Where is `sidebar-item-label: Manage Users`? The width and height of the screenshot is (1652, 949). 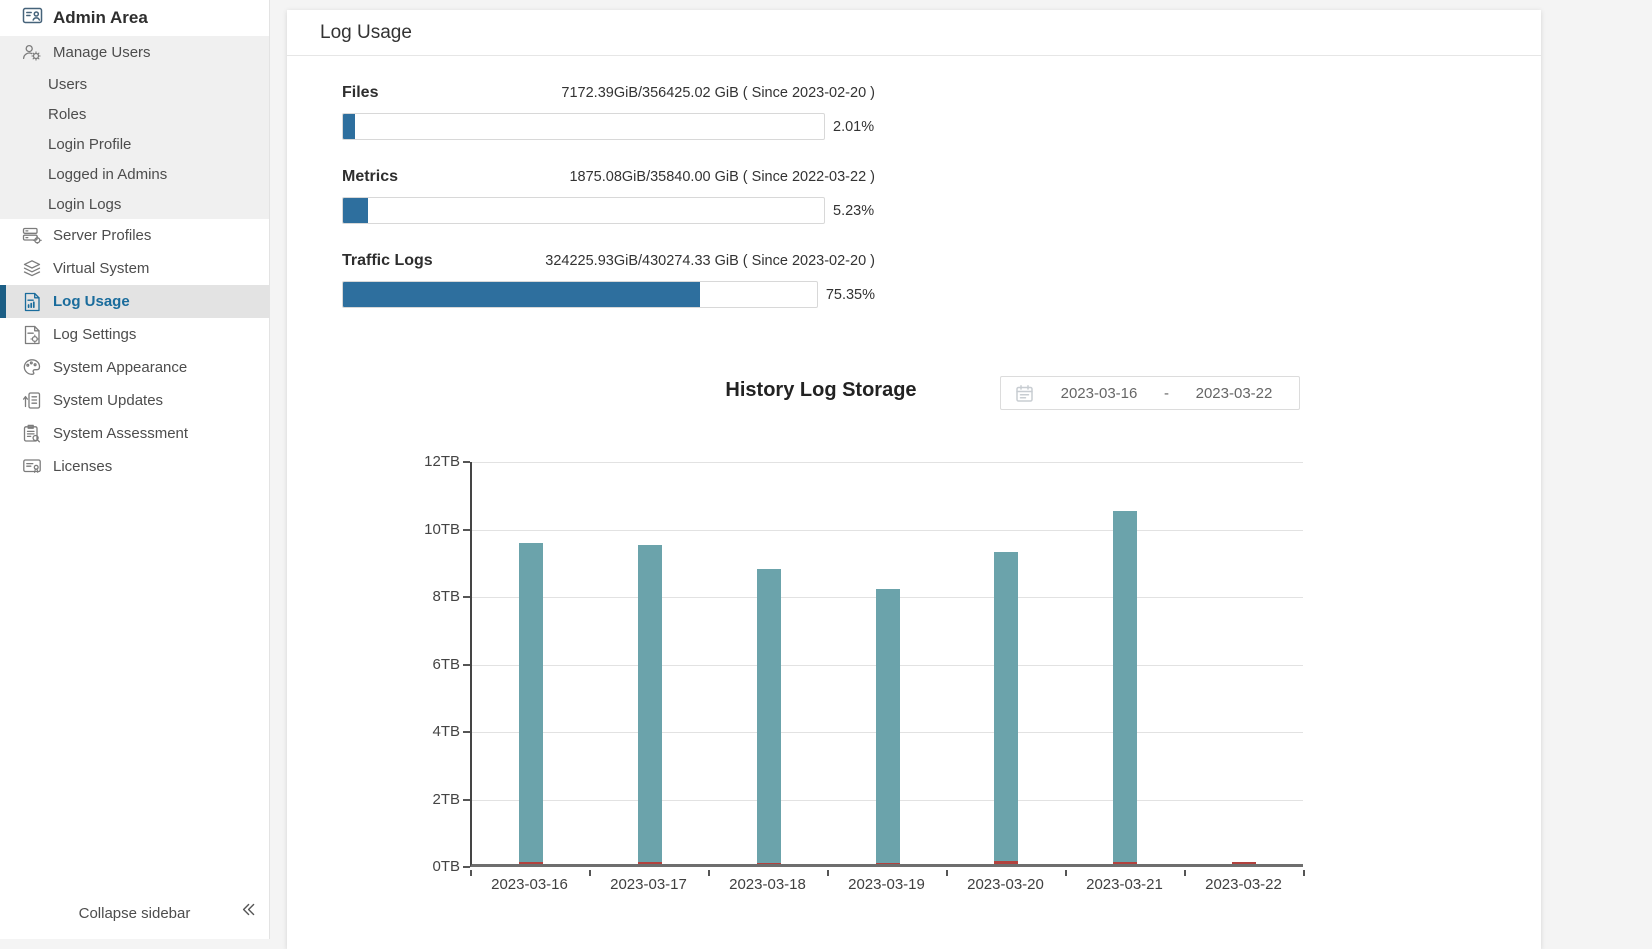
sidebar-item-label: Manage Users is located at coordinates (102, 52).